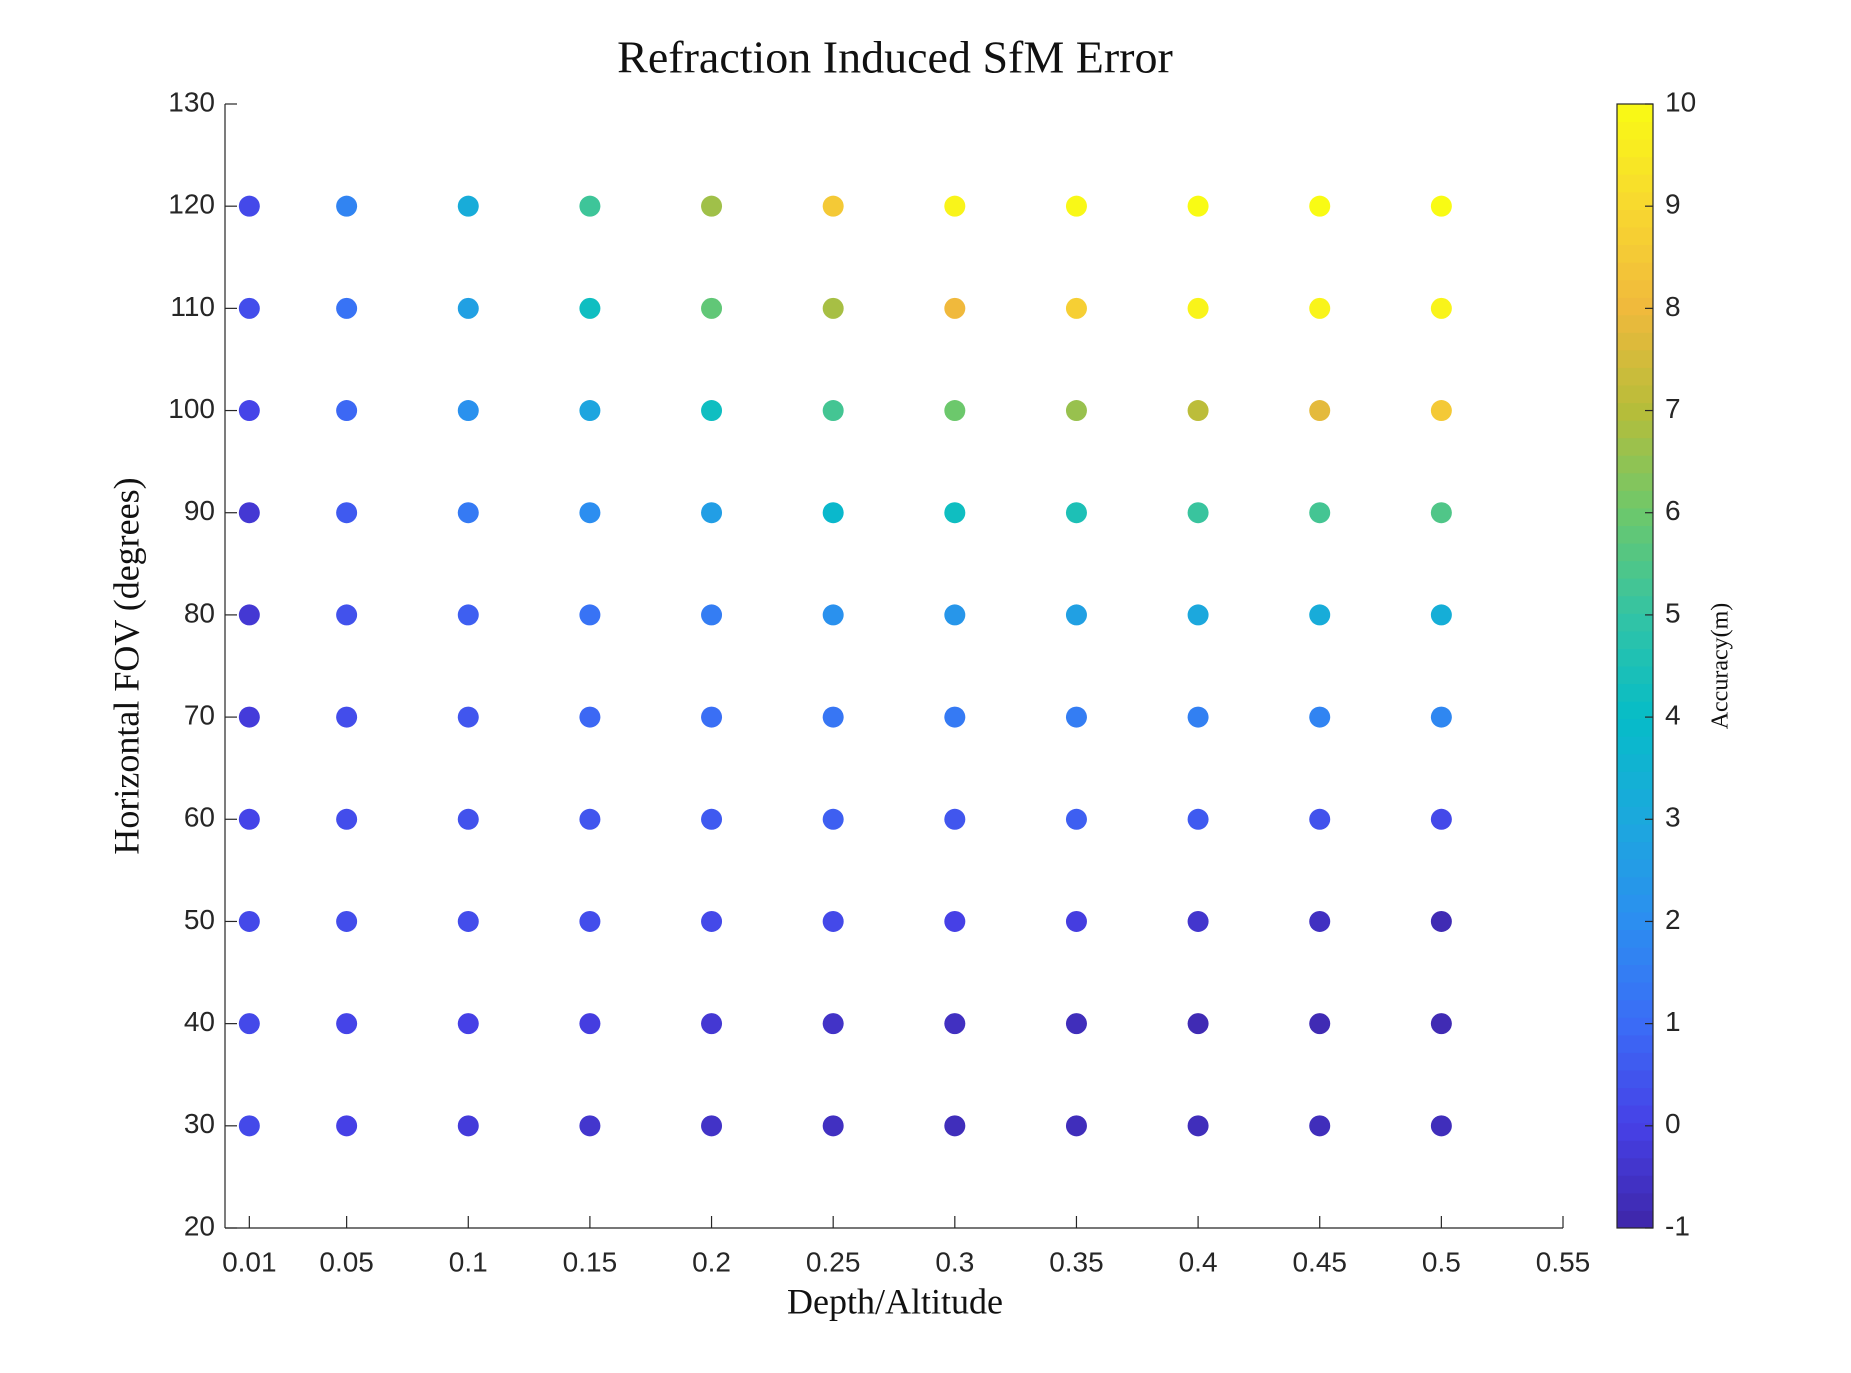  I want to click on y-tick-label: 50, so click(199, 919).